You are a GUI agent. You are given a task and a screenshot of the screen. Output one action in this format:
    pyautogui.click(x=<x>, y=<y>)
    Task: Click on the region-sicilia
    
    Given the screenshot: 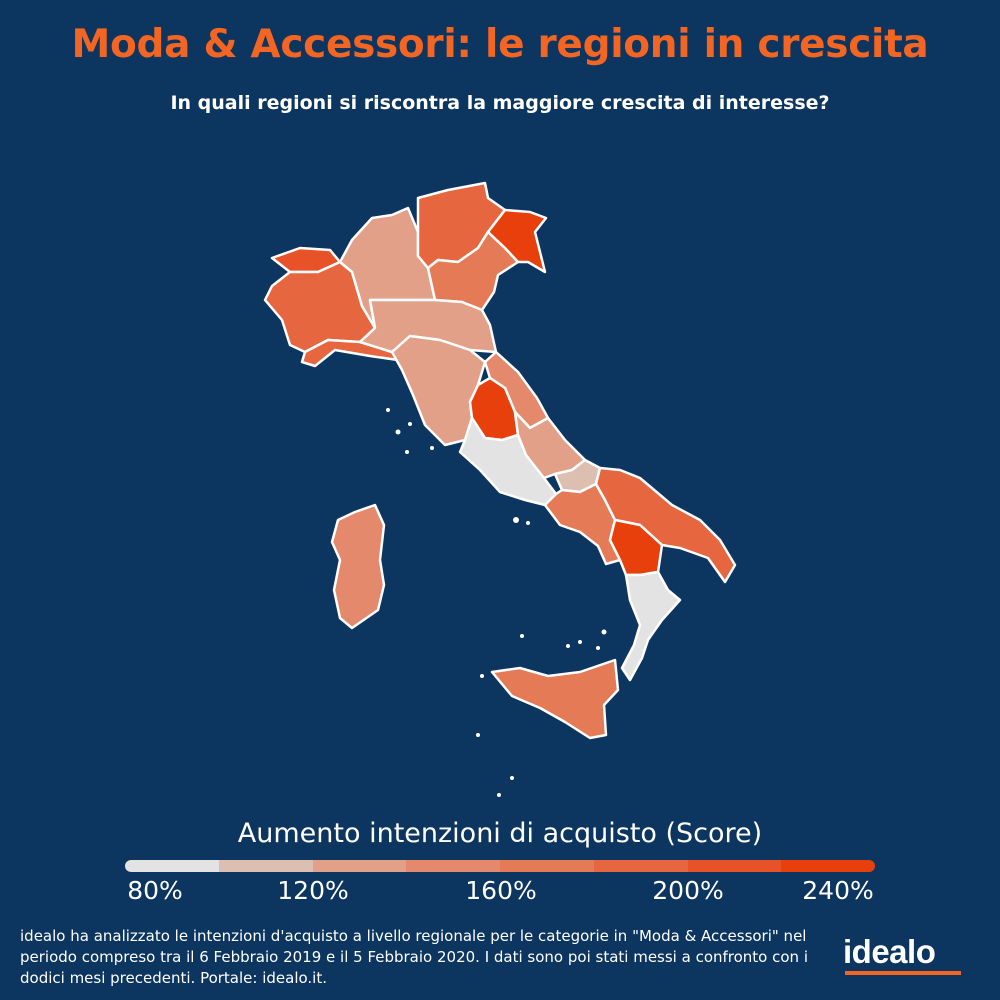 What is the action you would take?
    pyautogui.click(x=555, y=699)
    